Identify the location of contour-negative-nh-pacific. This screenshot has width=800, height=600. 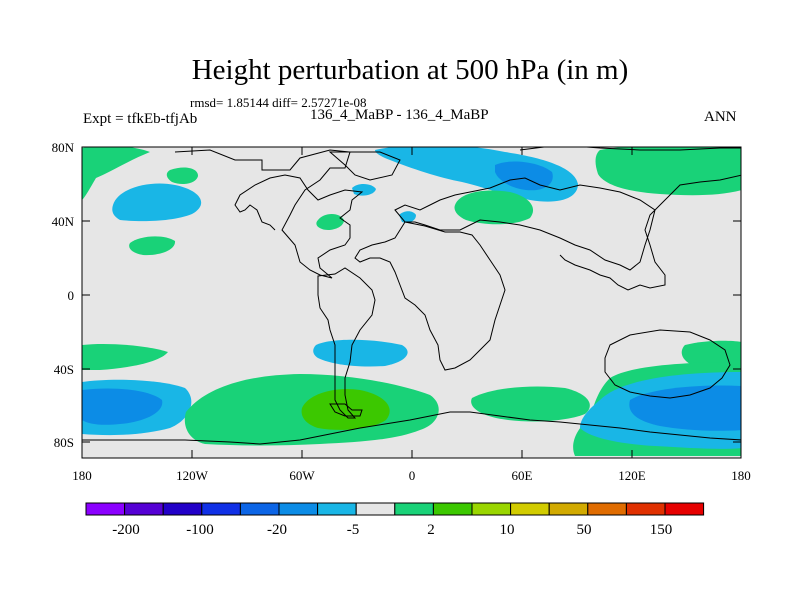
(157, 202).